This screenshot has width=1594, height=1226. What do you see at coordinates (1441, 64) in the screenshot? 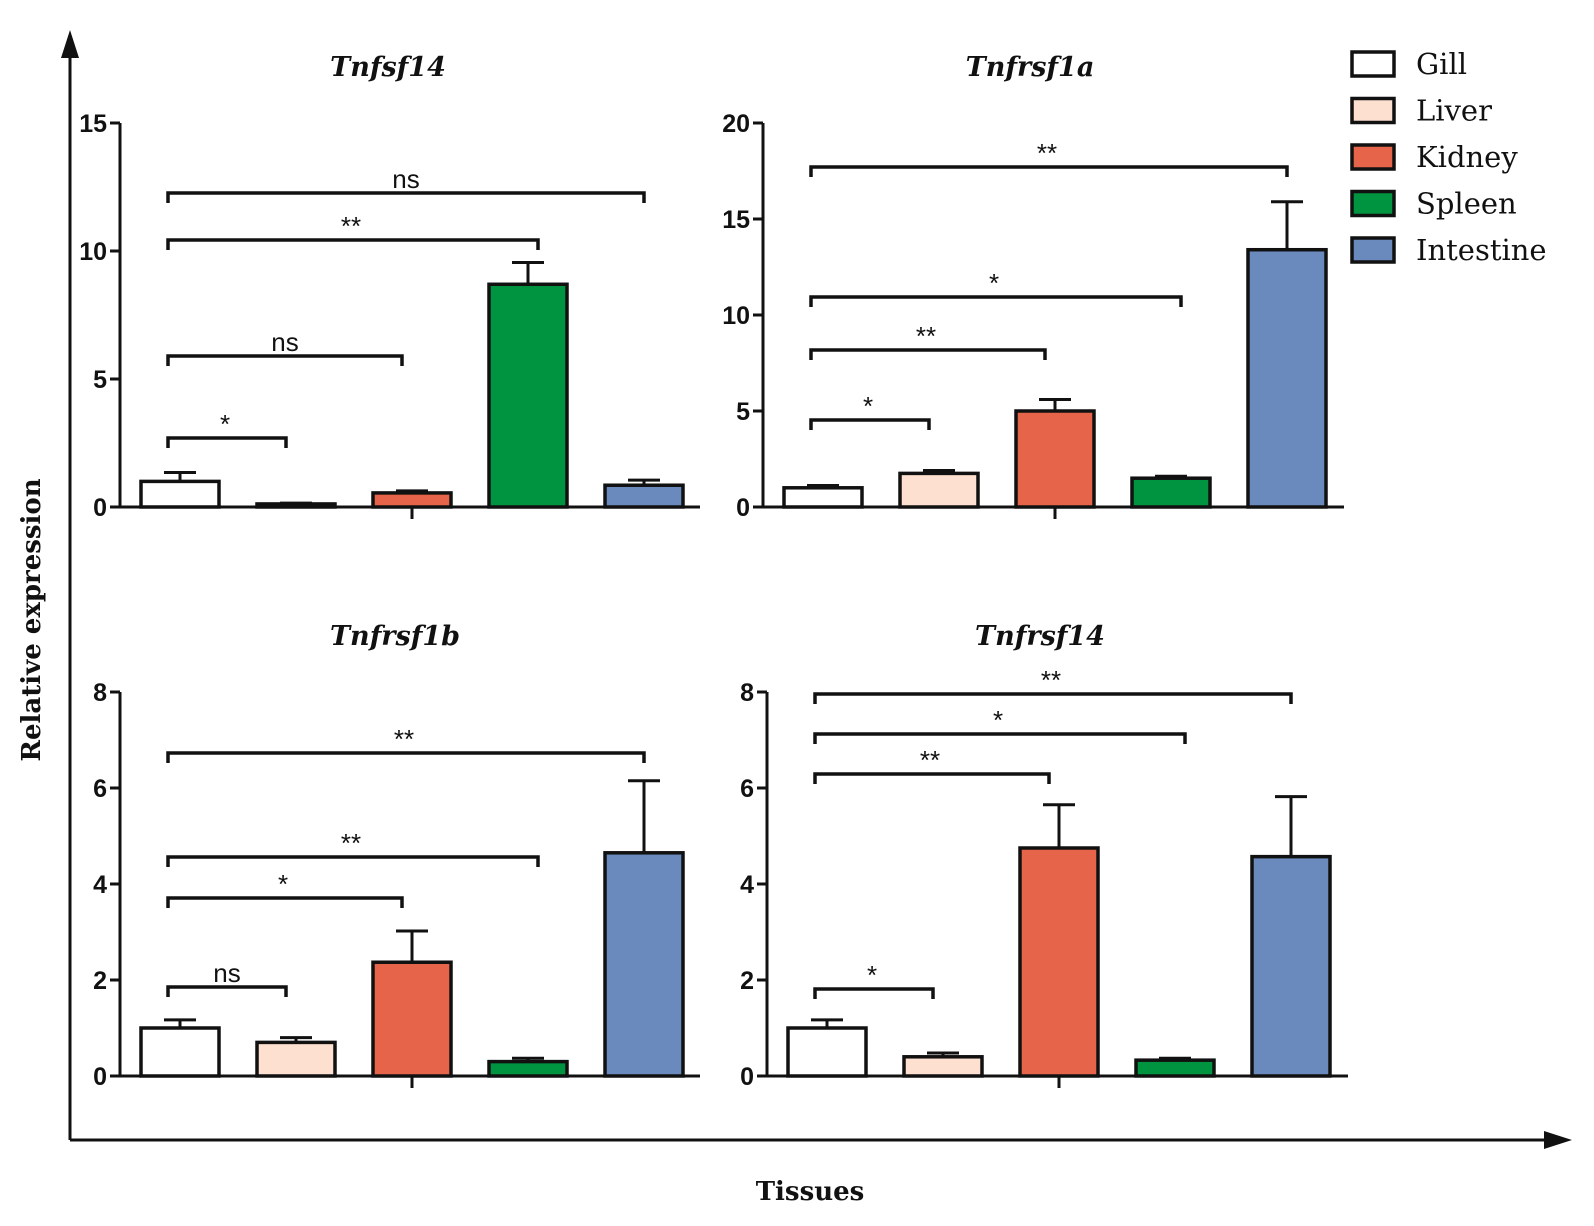
I see `legend-label: Gill` at bounding box center [1441, 64].